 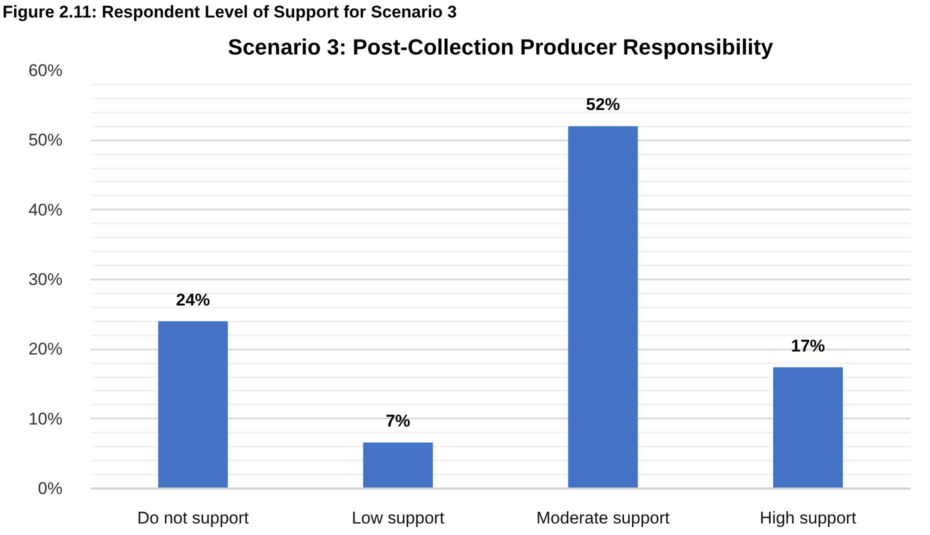 I want to click on chart-title: Scenario 3: Post-Collection Producer Responsibility, so click(x=501, y=47).